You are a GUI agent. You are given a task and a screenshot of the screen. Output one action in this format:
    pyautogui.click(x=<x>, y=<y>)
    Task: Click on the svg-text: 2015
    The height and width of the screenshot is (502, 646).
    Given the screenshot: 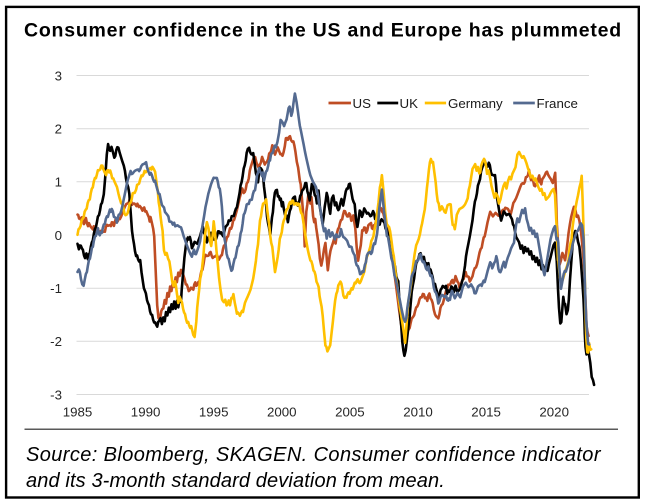 What is the action you would take?
    pyautogui.click(x=486, y=412)
    